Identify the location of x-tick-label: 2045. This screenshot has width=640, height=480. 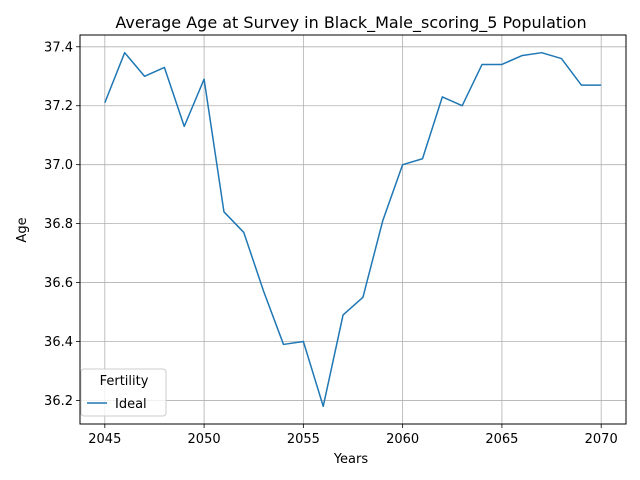
(104, 439).